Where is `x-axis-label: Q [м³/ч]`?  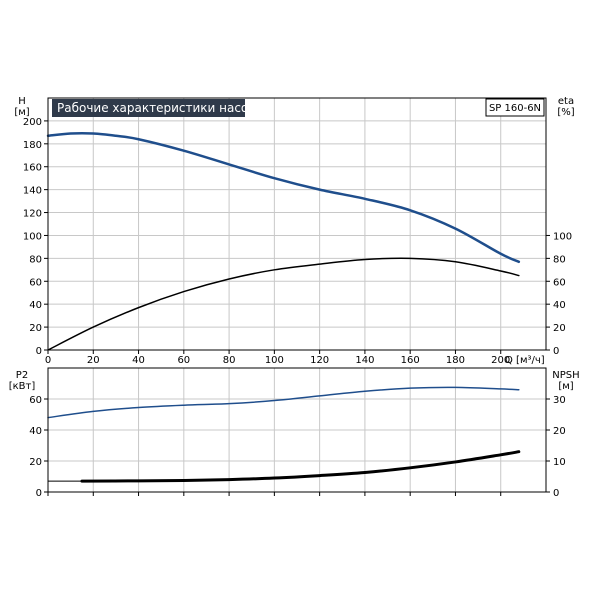 x-axis-label: Q [м³/ч] is located at coordinates (525, 360).